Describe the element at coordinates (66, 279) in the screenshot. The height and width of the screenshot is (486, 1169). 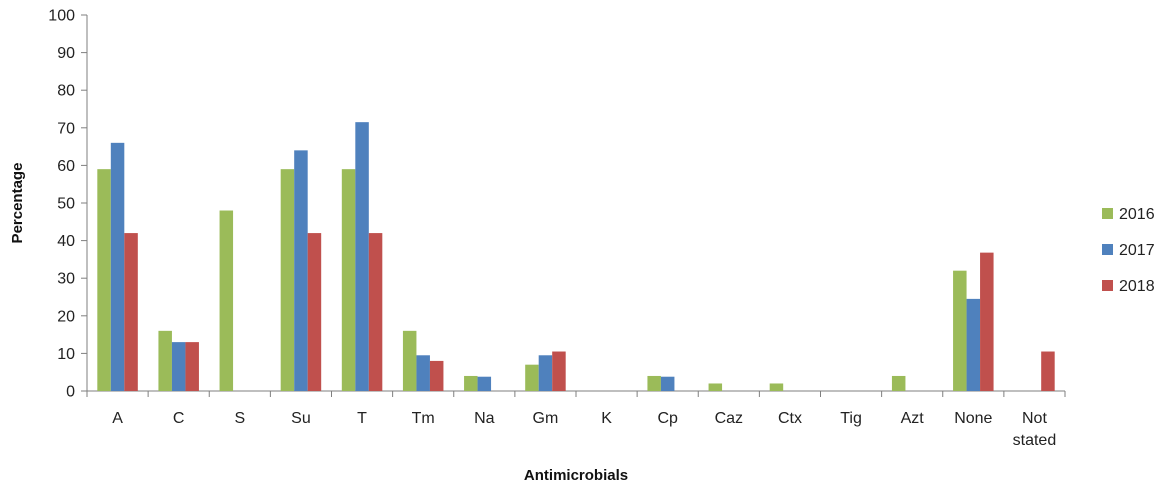
I see `y-tick-label: 30` at that location.